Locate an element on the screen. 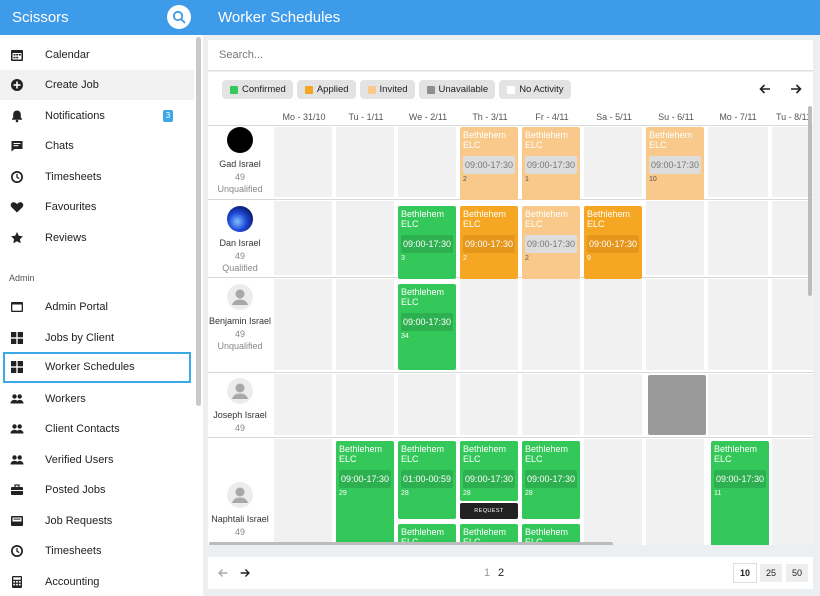 The width and height of the screenshot is (820, 596). sidebar-item-verified-users: Verified Users is located at coordinates (97, 460).